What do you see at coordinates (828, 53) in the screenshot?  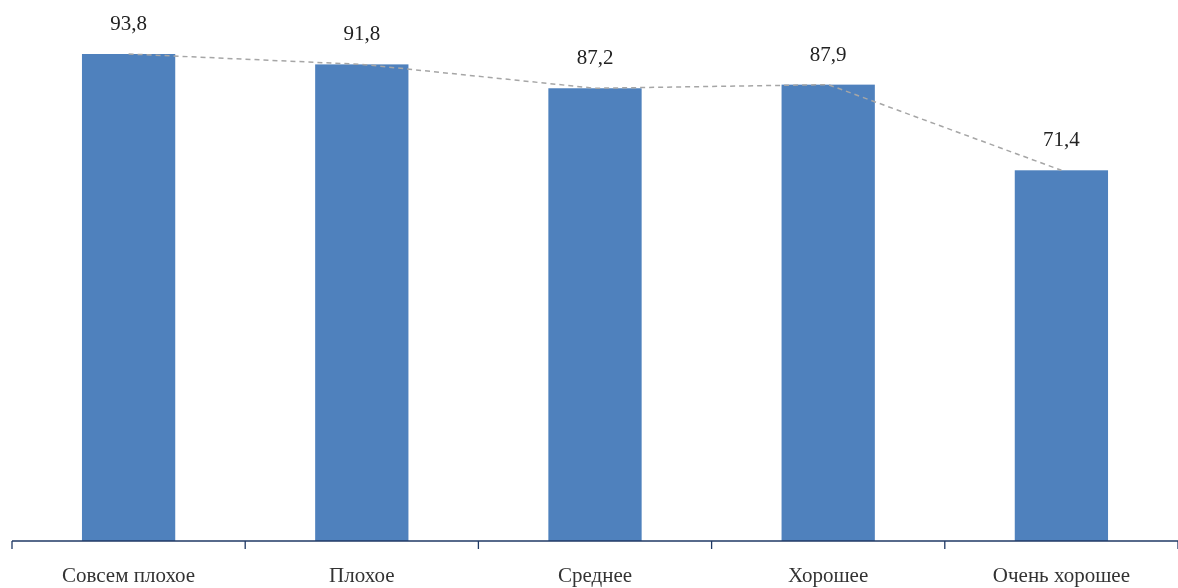 I see `data-label: 87,9` at bounding box center [828, 53].